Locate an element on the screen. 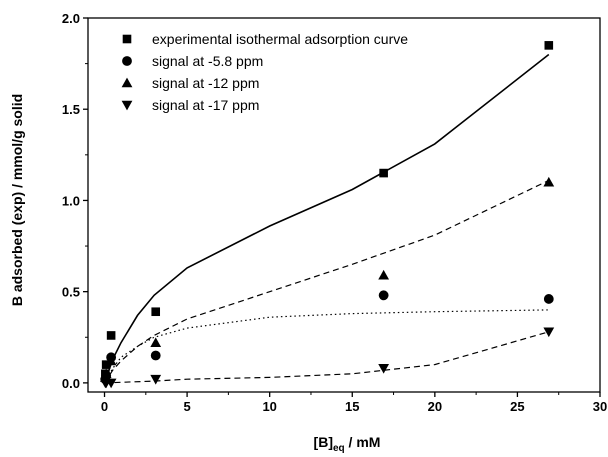 The image size is (608, 457). x-axis-label-subscript: eq is located at coordinates (339, 448).